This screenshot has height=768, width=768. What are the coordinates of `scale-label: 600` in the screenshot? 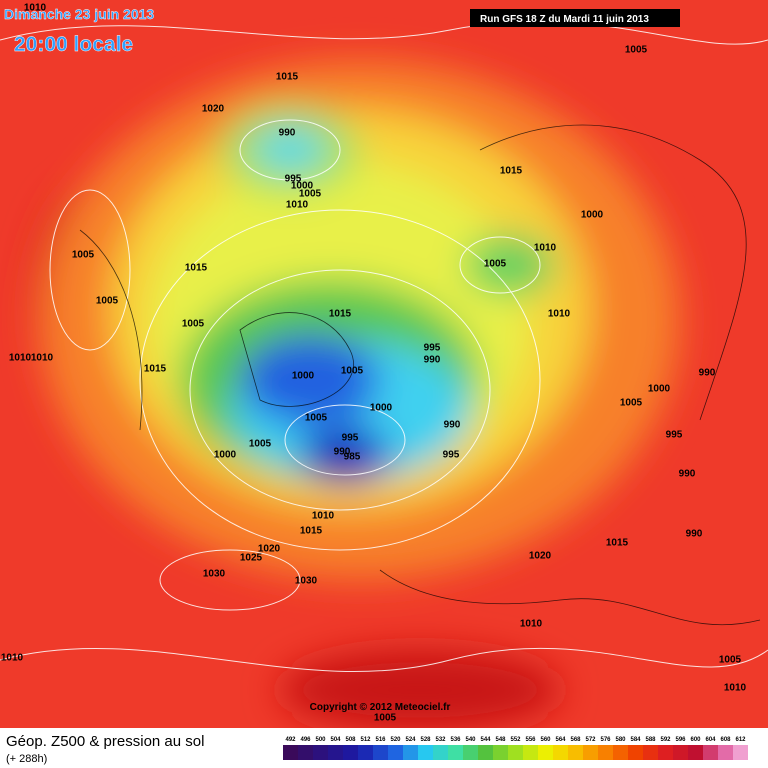 It's located at (695, 740).